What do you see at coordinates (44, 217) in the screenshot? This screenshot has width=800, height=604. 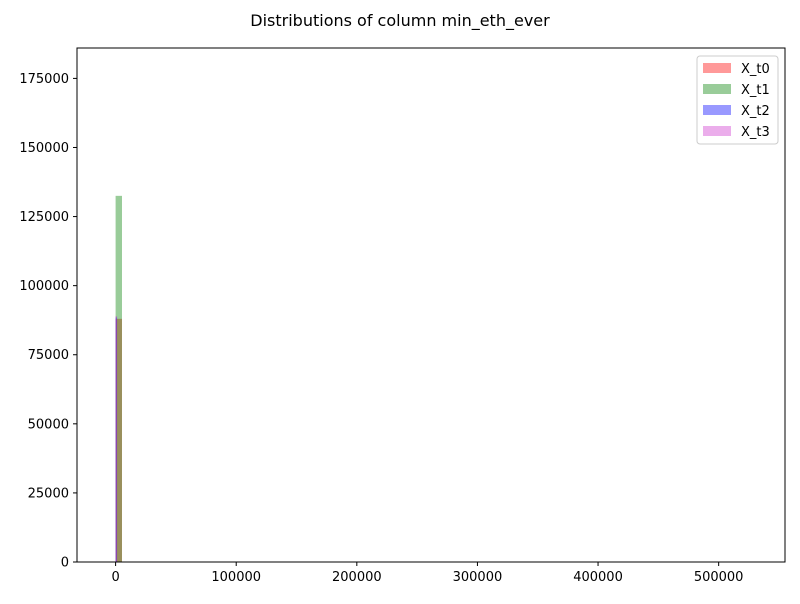 I see `y-tick-label: 125000` at bounding box center [44, 217].